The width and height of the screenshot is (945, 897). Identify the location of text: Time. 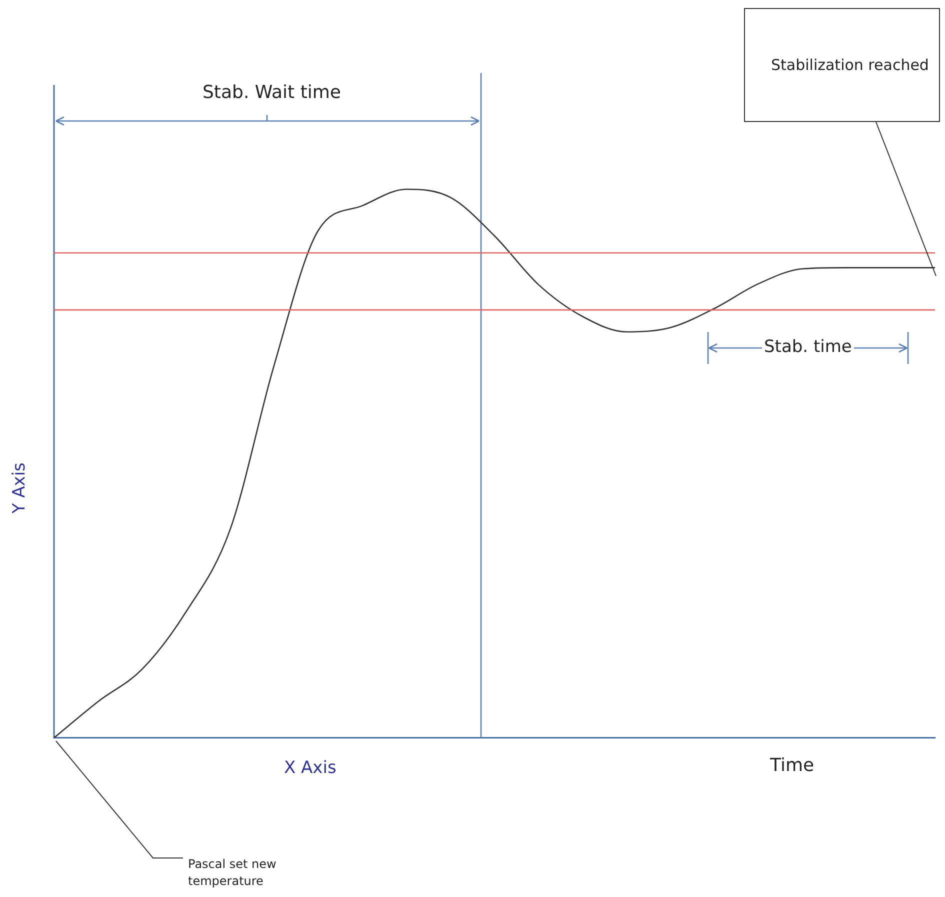
(792, 765).